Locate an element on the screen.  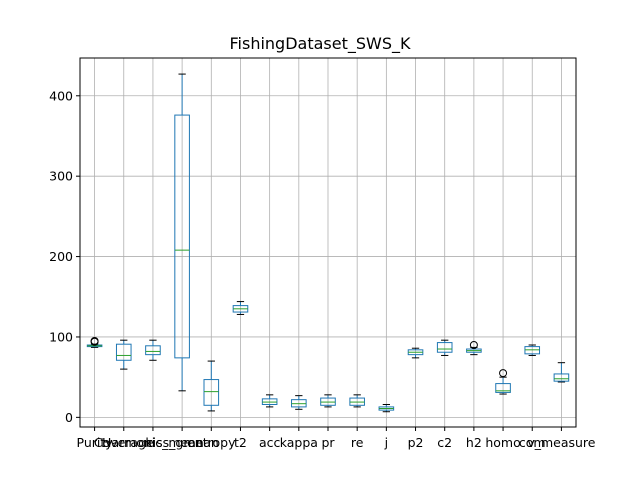
box-pr is located at coordinates (328, 401).